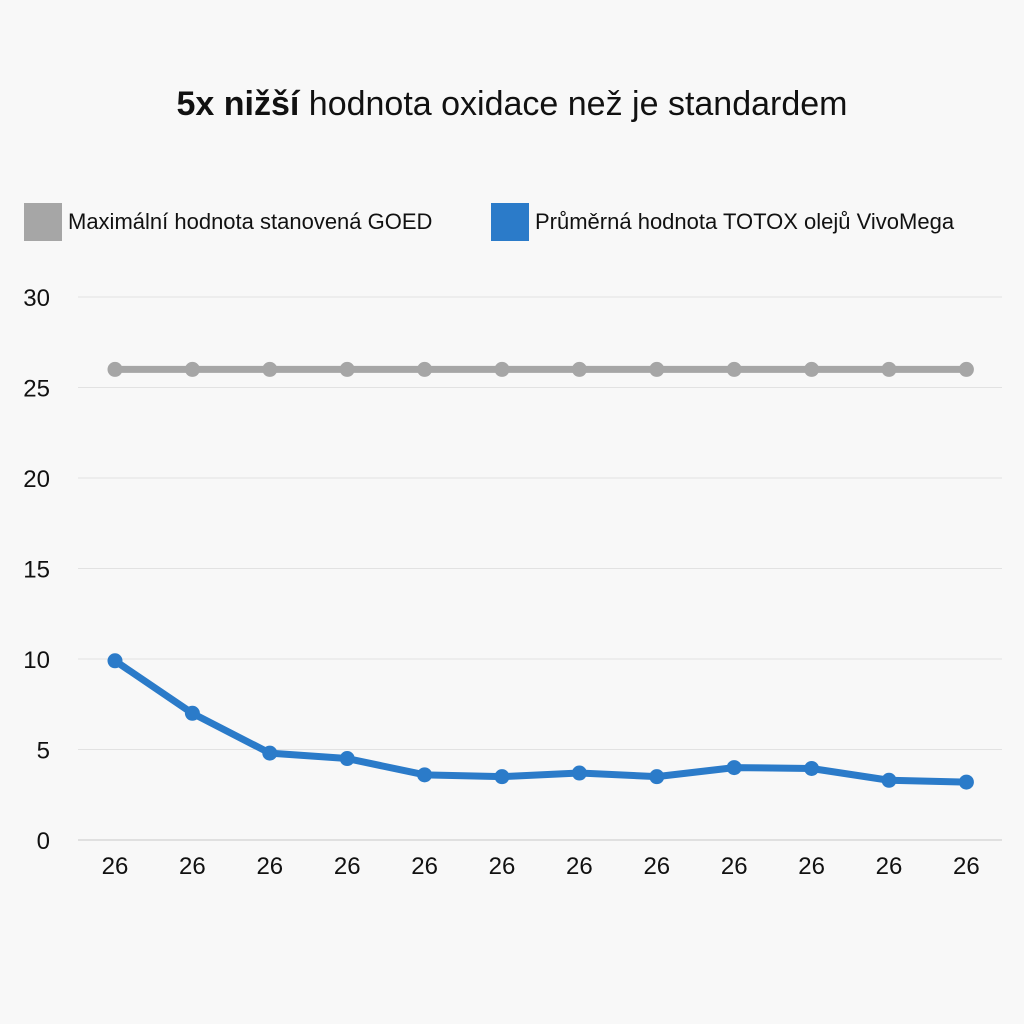  What do you see at coordinates (36, 570) in the screenshot?
I see `y-tick-label: 15` at bounding box center [36, 570].